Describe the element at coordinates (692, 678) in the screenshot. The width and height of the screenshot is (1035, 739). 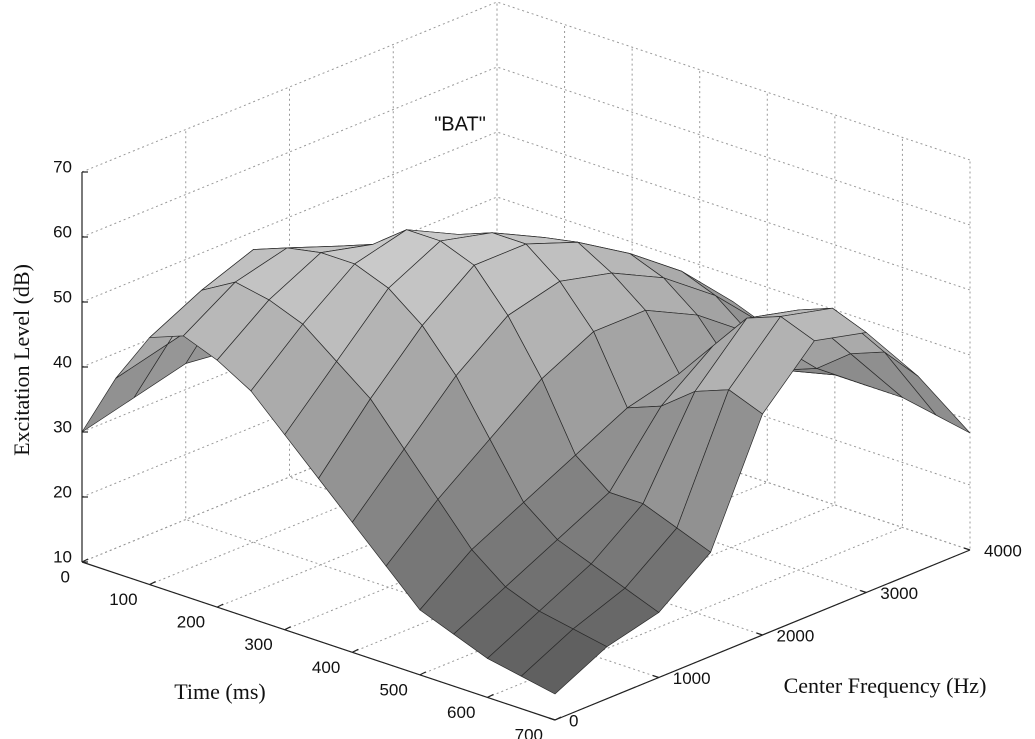
I see `y-tick-label: 1000` at that location.